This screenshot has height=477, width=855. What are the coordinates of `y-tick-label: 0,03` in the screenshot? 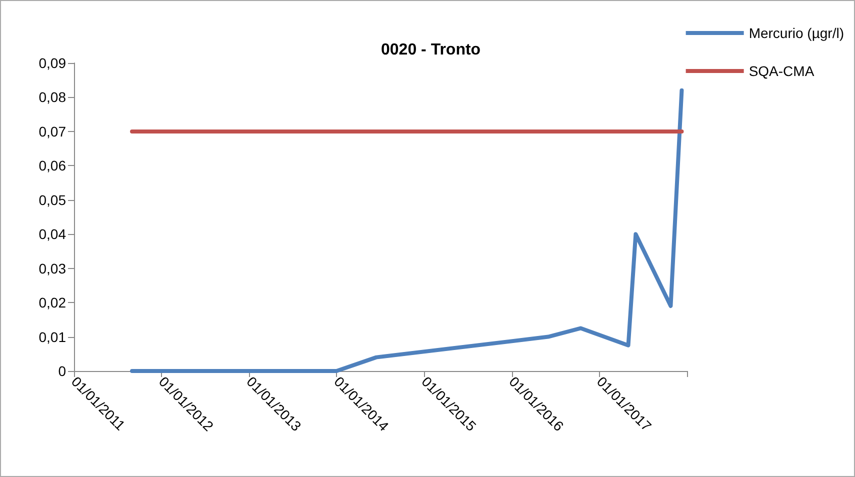 It's located at (52, 268).